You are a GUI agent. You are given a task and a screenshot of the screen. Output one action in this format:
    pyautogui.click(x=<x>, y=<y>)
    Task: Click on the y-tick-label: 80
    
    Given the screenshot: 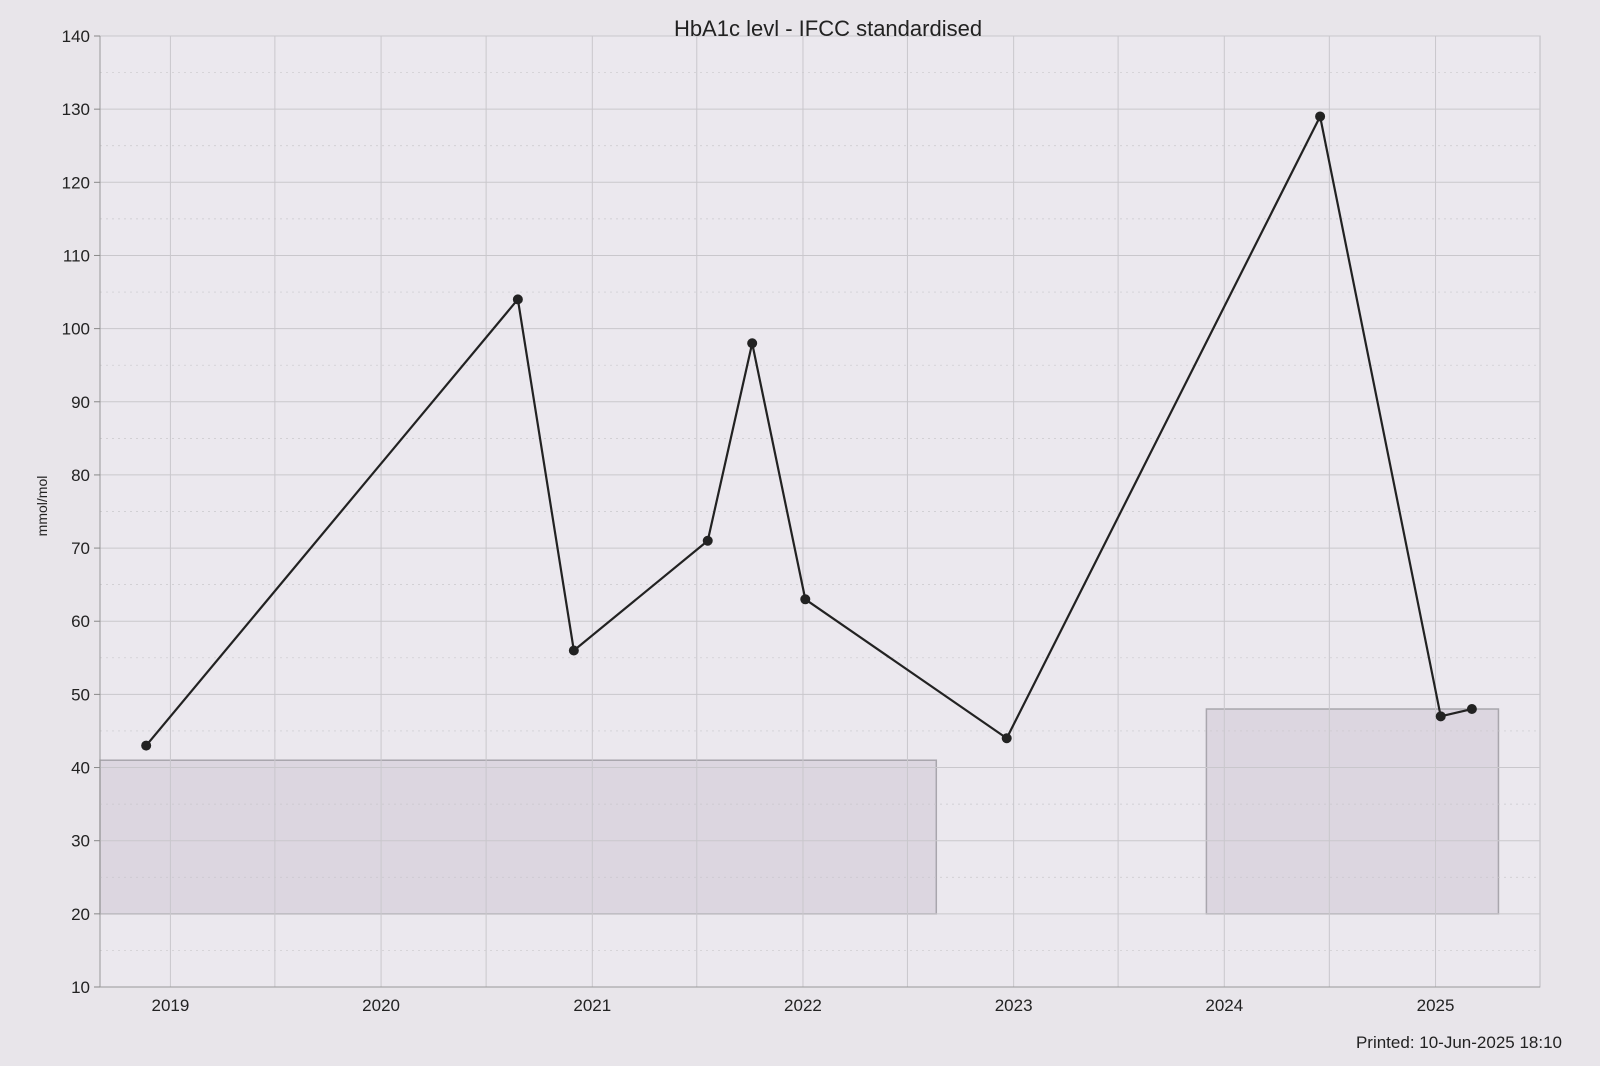 What is the action you would take?
    pyautogui.click(x=80, y=475)
    